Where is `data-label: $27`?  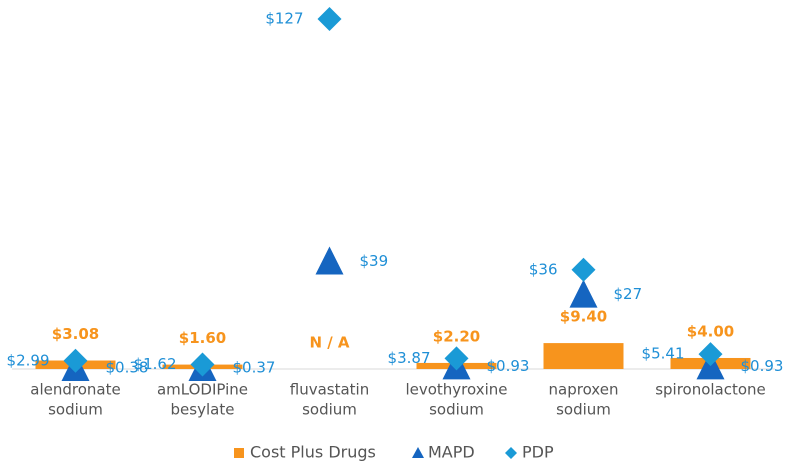 data-label: $27 is located at coordinates (628, 294).